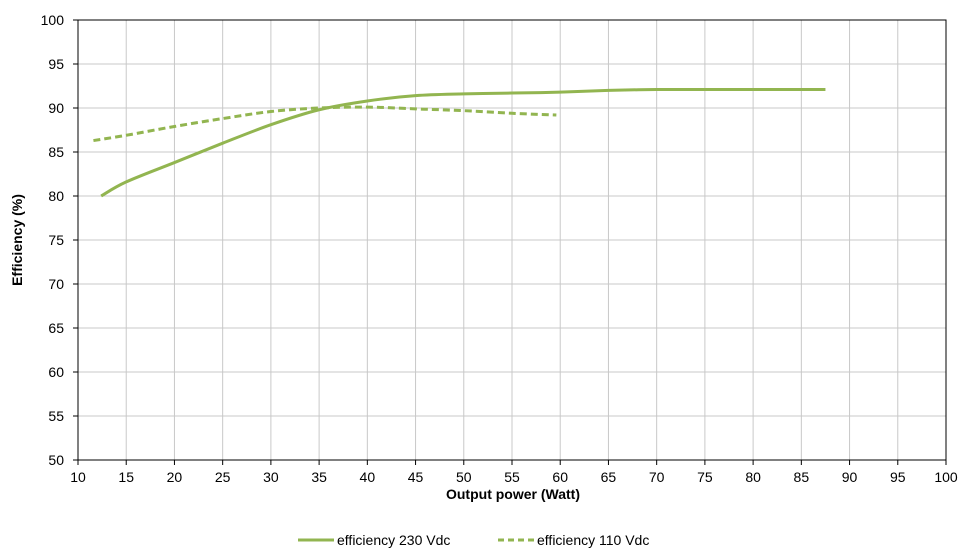 Image resolution: width=965 pixels, height=553 pixels. I want to click on x-tick-label: 75, so click(705, 477).